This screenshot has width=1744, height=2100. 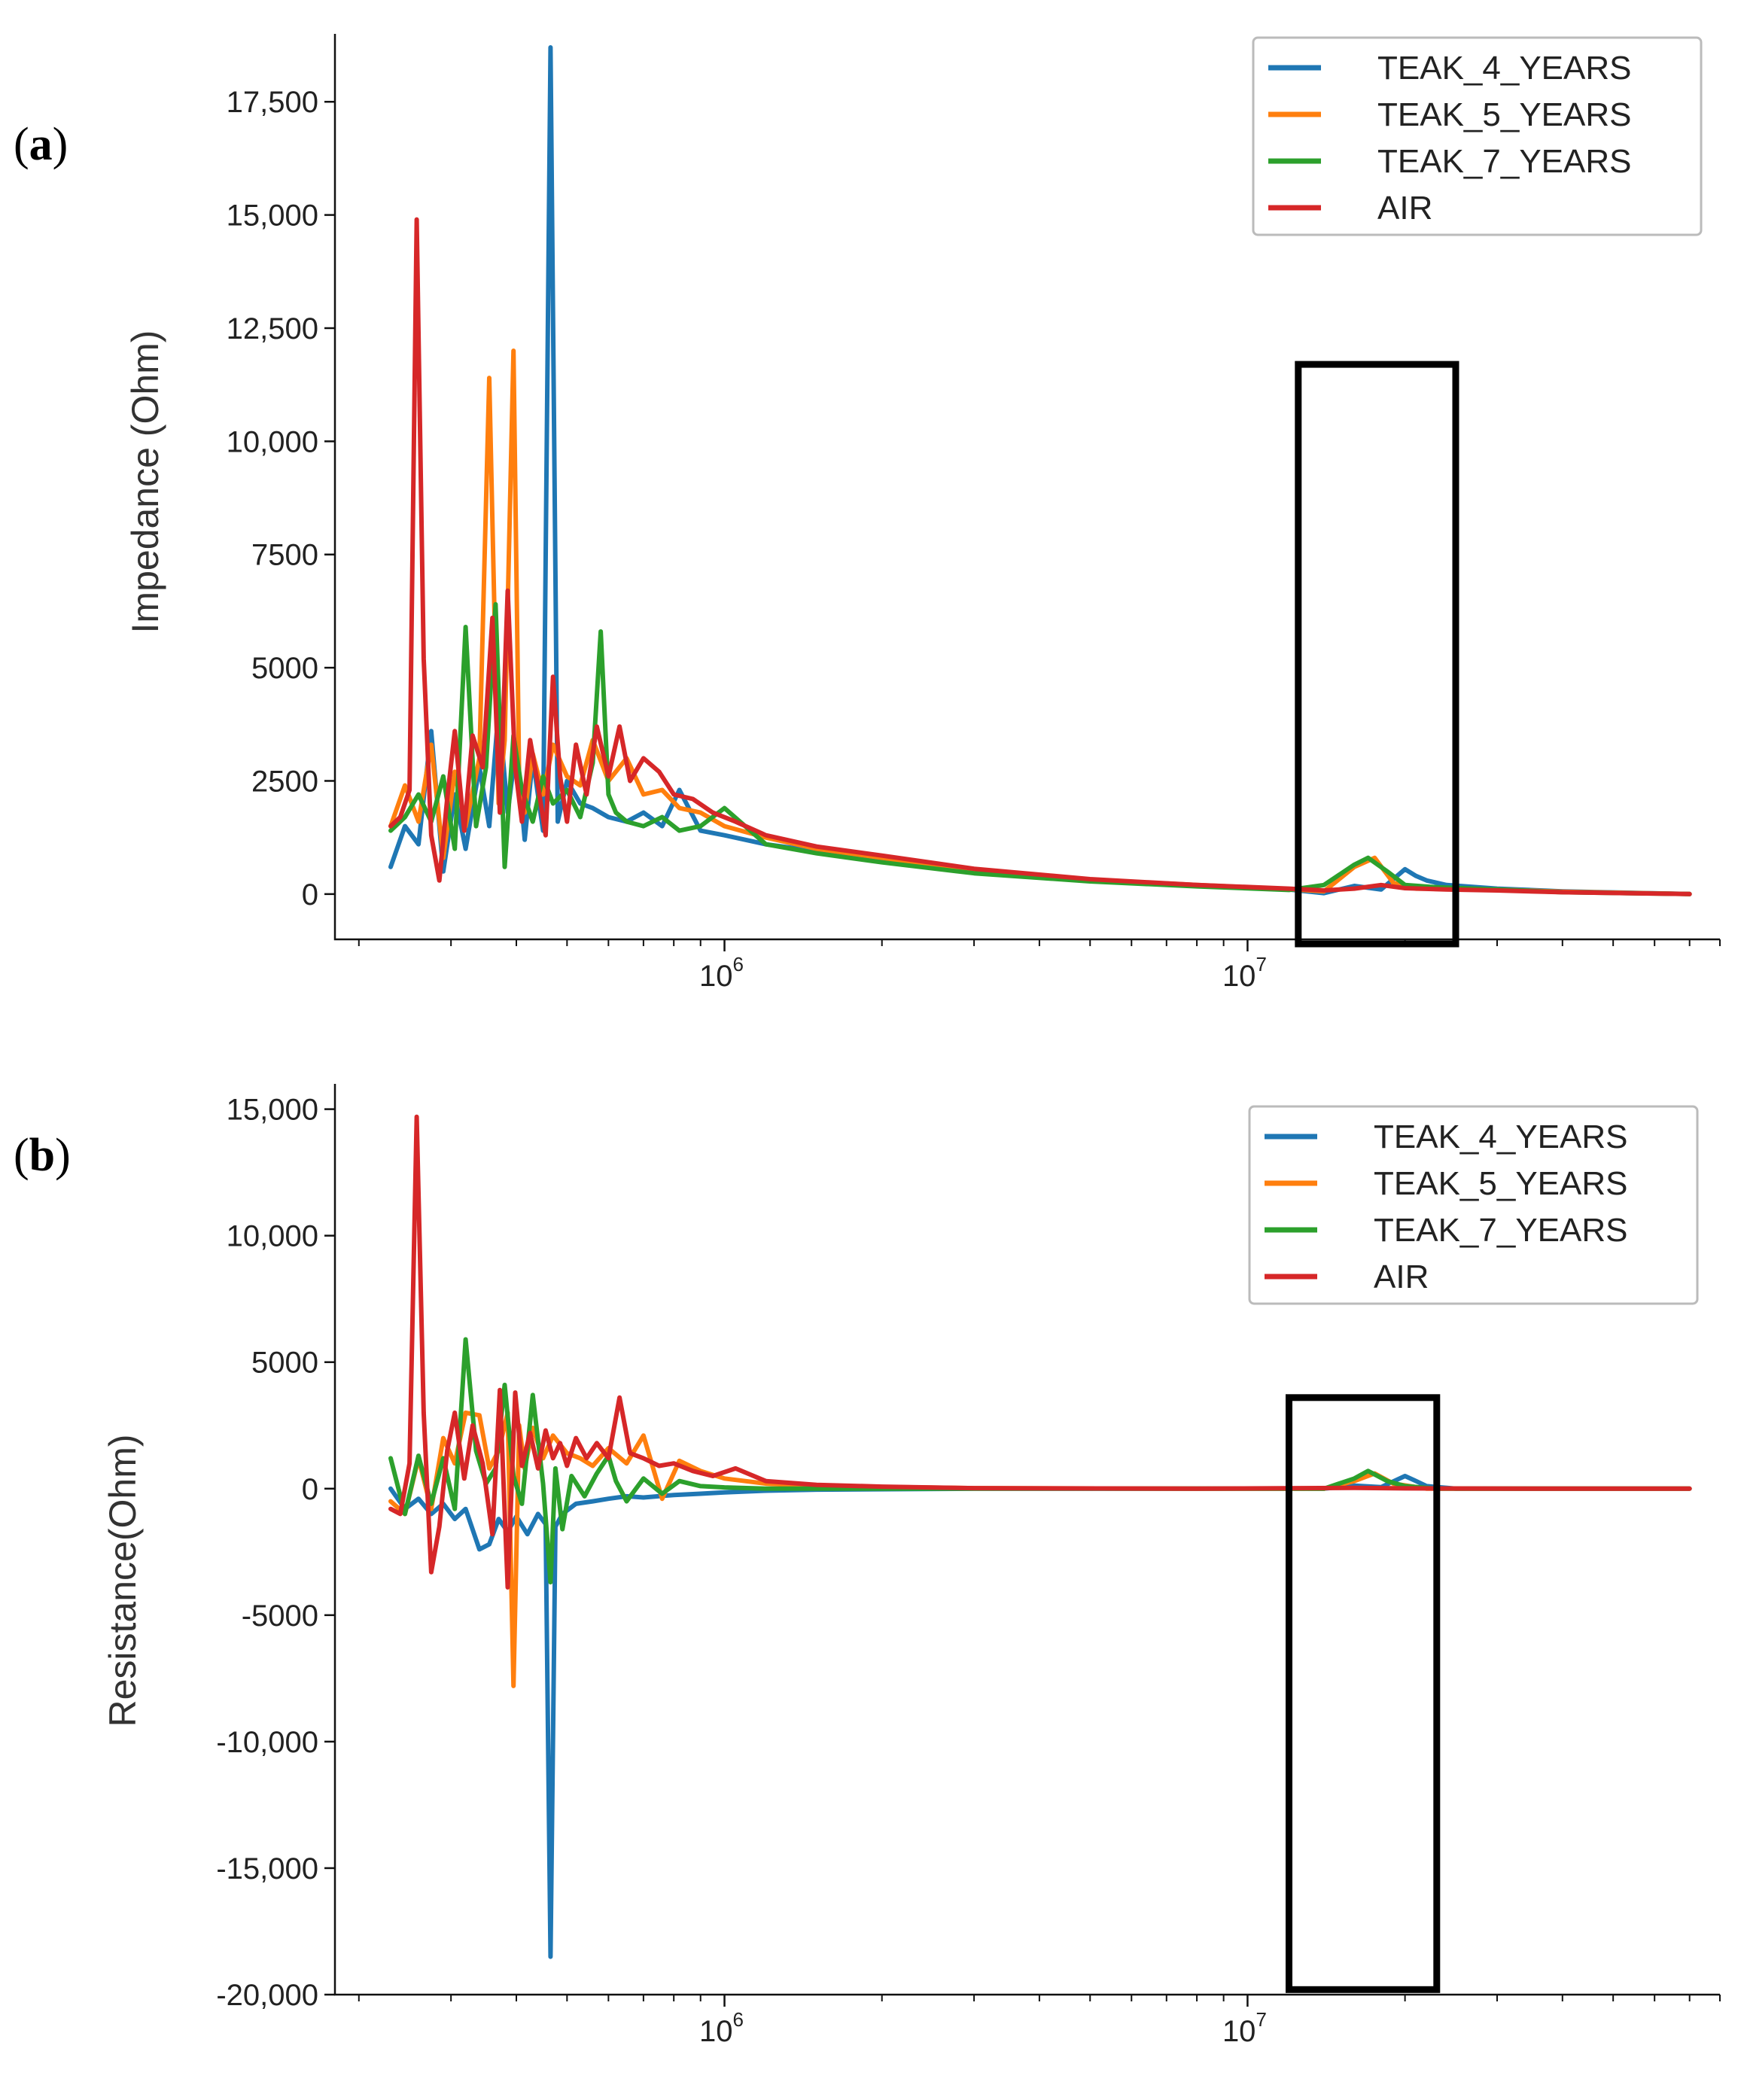 What do you see at coordinates (1040, 748) in the screenshot?
I see `panel-a-line-teak-7-years` at bounding box center [1040, 748].